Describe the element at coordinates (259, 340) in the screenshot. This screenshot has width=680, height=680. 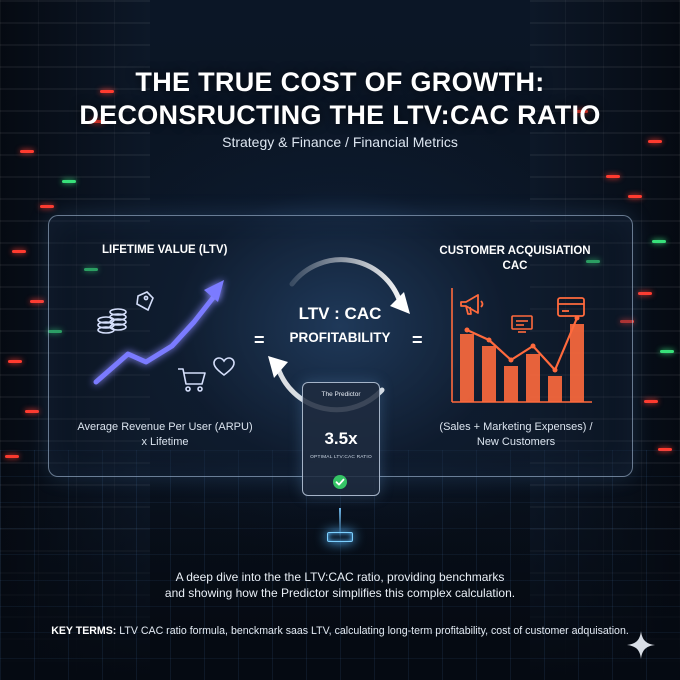
I see `equals-sign-left: =` at that location.